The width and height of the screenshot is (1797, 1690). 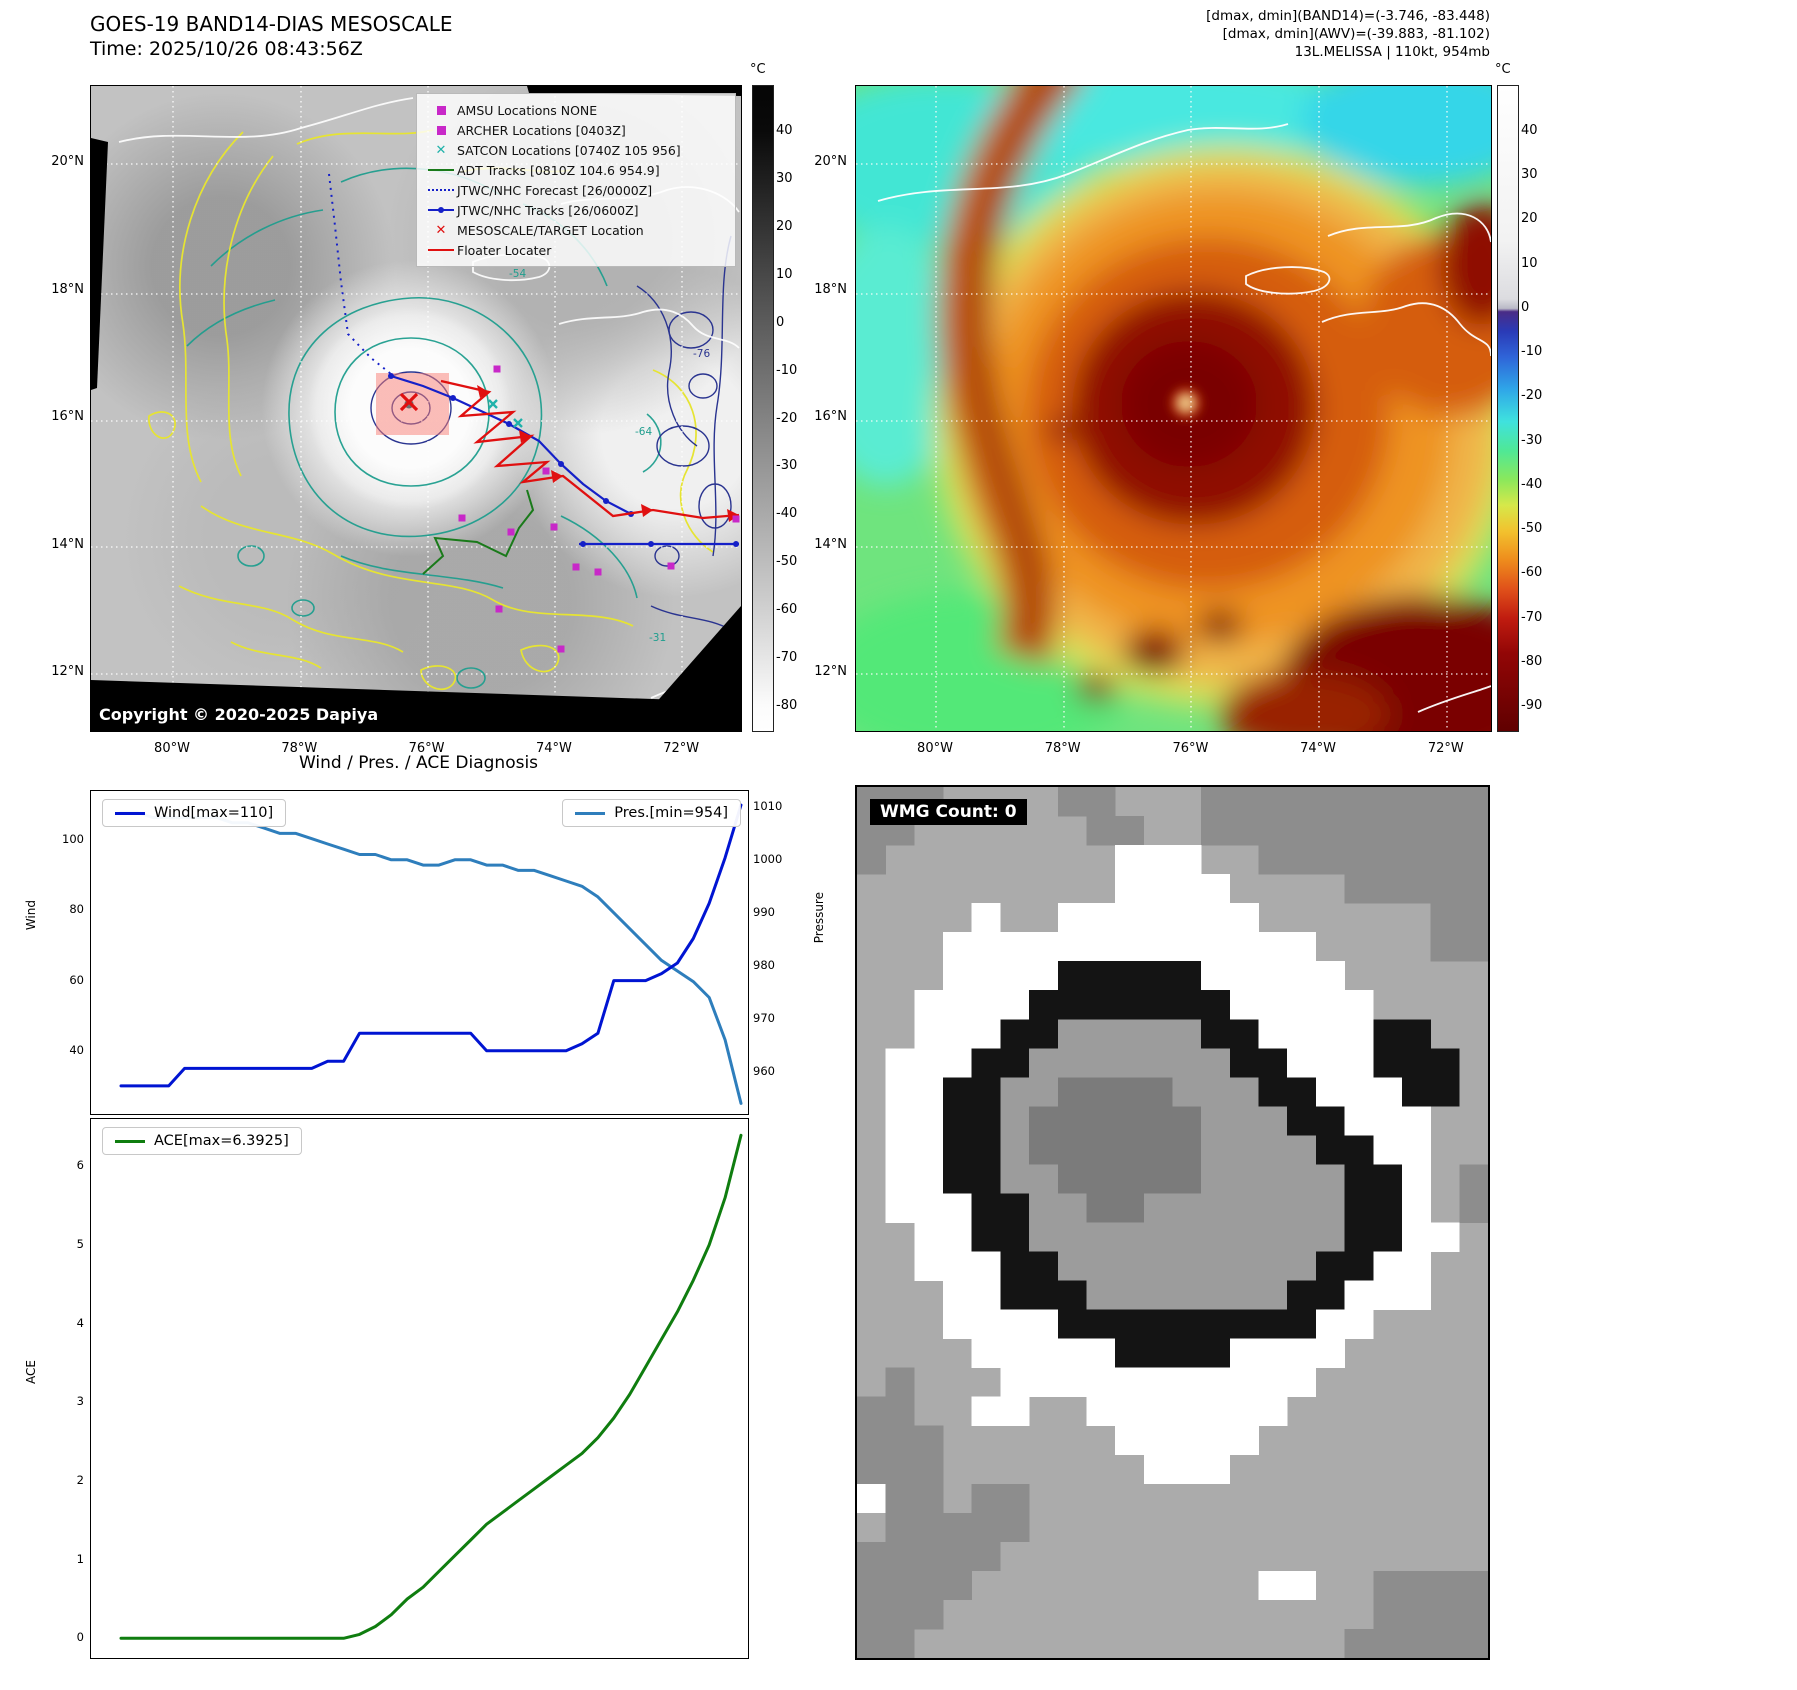 What do you see at coordinates (1529, 219) in the screenshot?
I see `colorbar2-tick: 20` at bounding box center [1529, 219].